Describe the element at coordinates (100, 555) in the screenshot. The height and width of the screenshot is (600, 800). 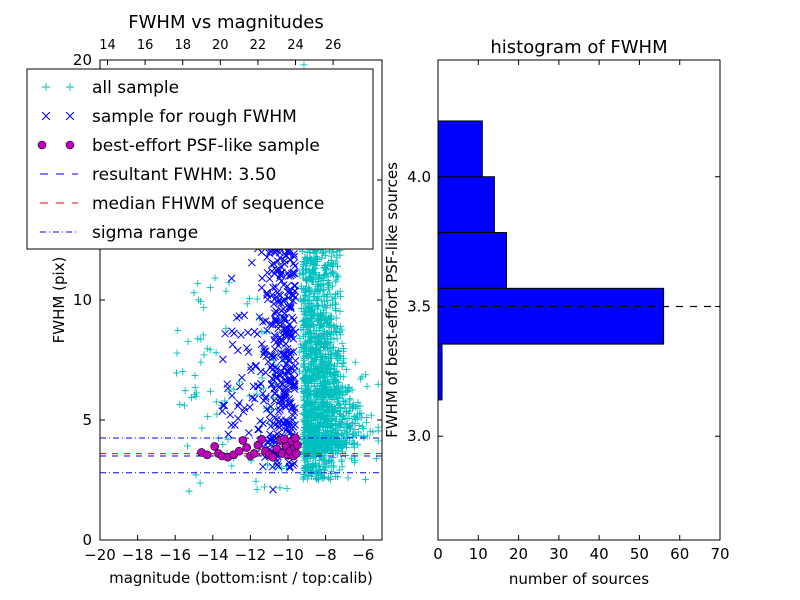
I see `x-tick-label: −20` at that location.